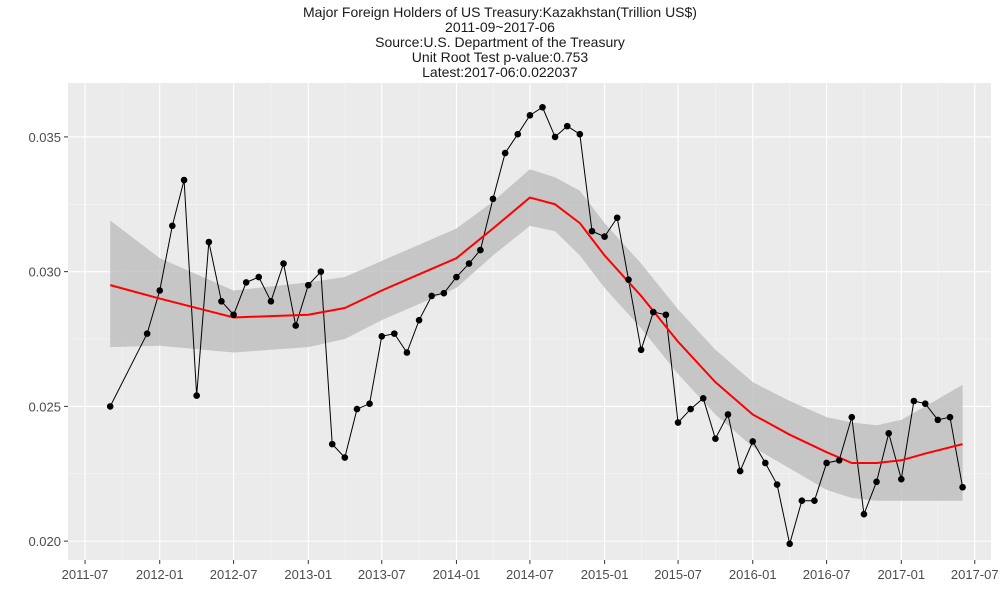 The height and width of the screenshot is (600, 1000). I want to click on chart-title-line-3: Source:U.S. Department of the Treasury, so click(500, 42).